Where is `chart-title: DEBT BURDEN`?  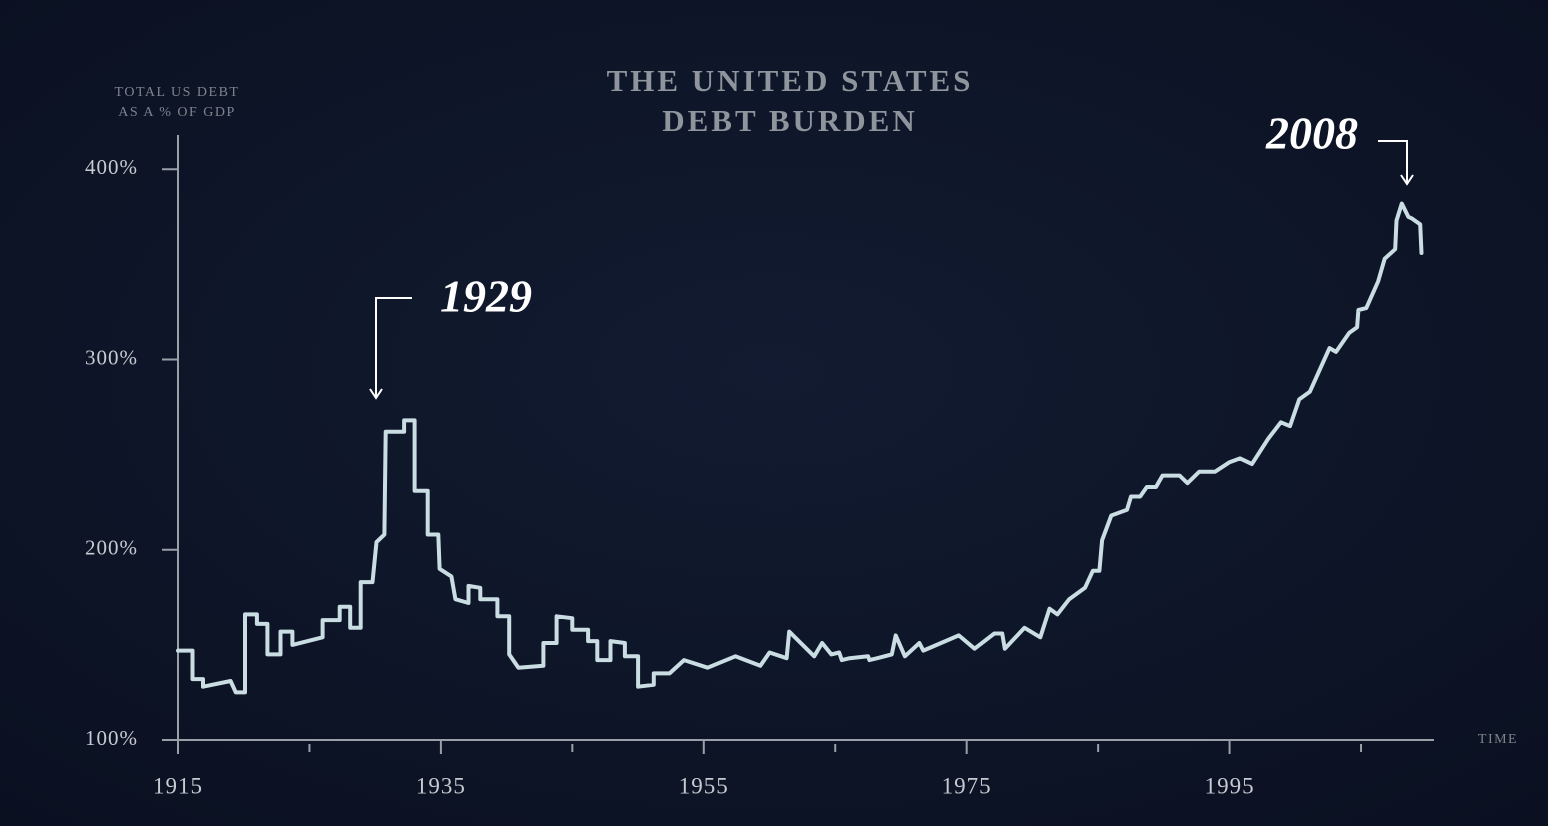
chart-title: DEBT BURDEN is located at coordinates (790, 120).